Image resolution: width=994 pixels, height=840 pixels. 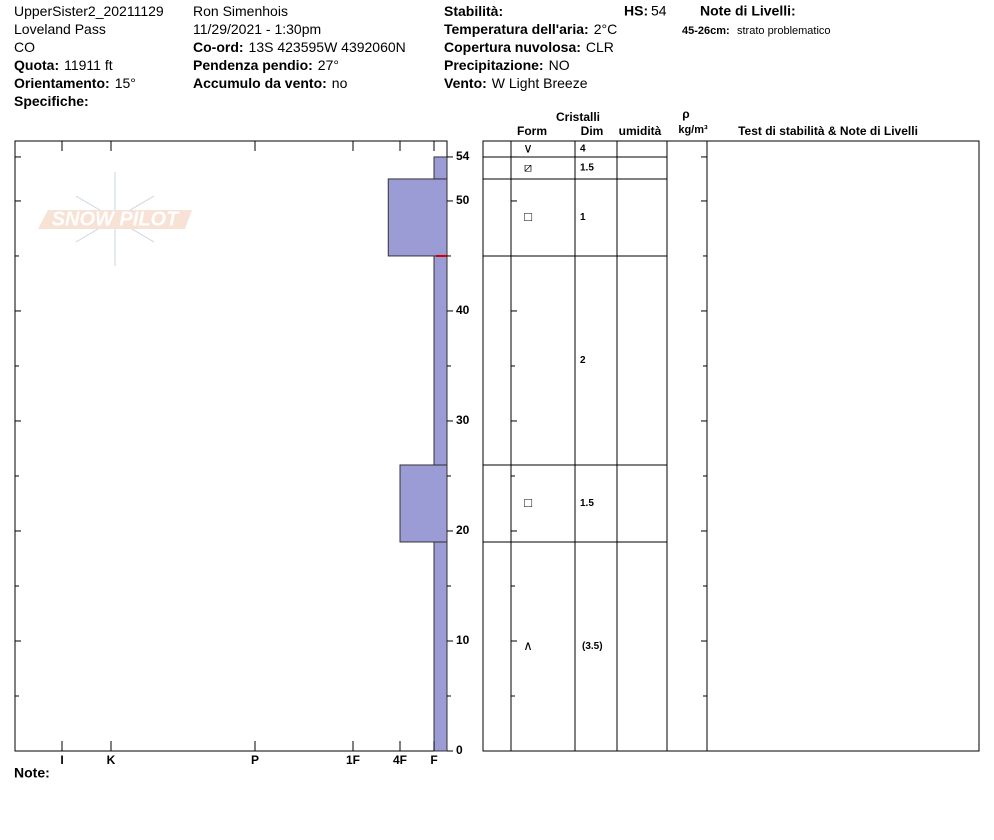 I want to click on col-size: Dim, so click(x=592, y=131).